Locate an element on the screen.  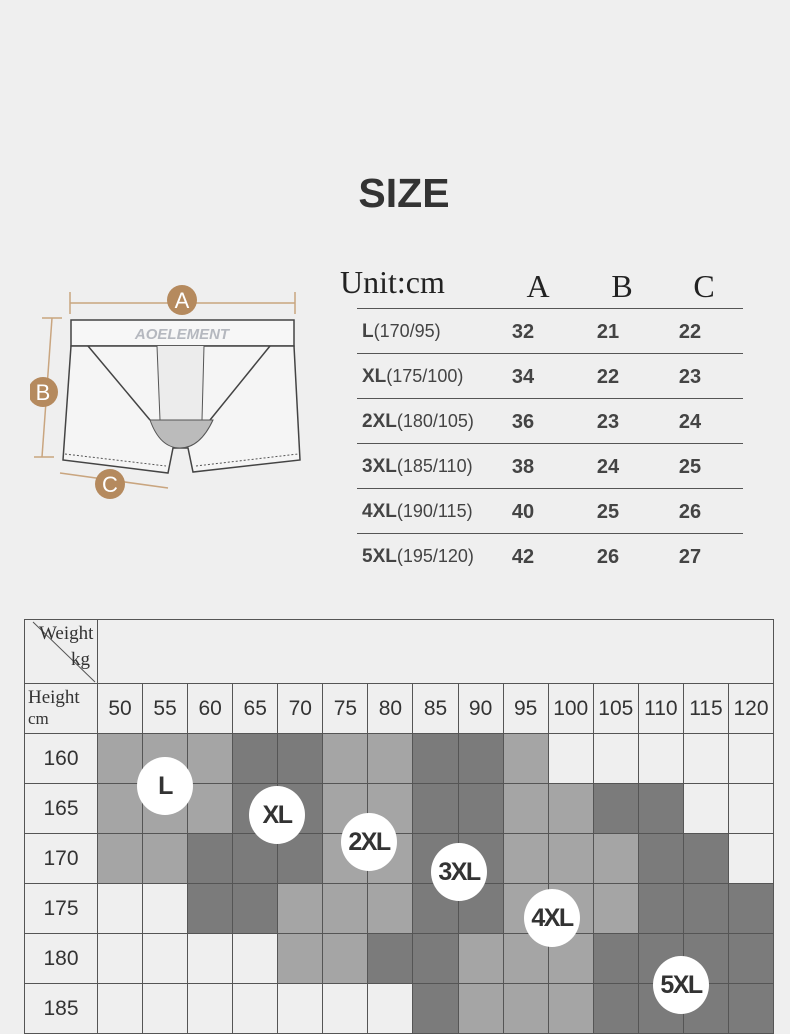
size-badge: XL is located at coordinates (277, 815).